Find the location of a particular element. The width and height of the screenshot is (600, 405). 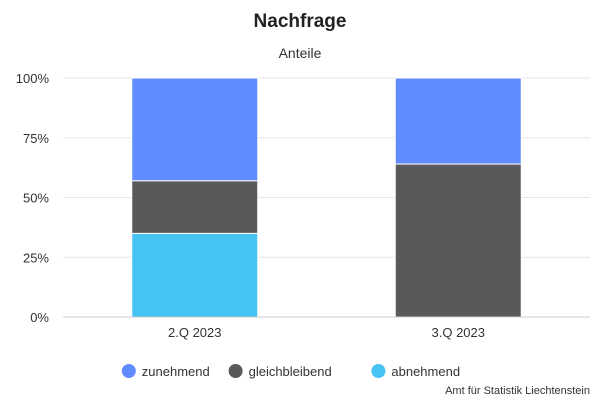

legend-item-gleichbleibend: gleichbleibend is located at coordinates (280, 371).